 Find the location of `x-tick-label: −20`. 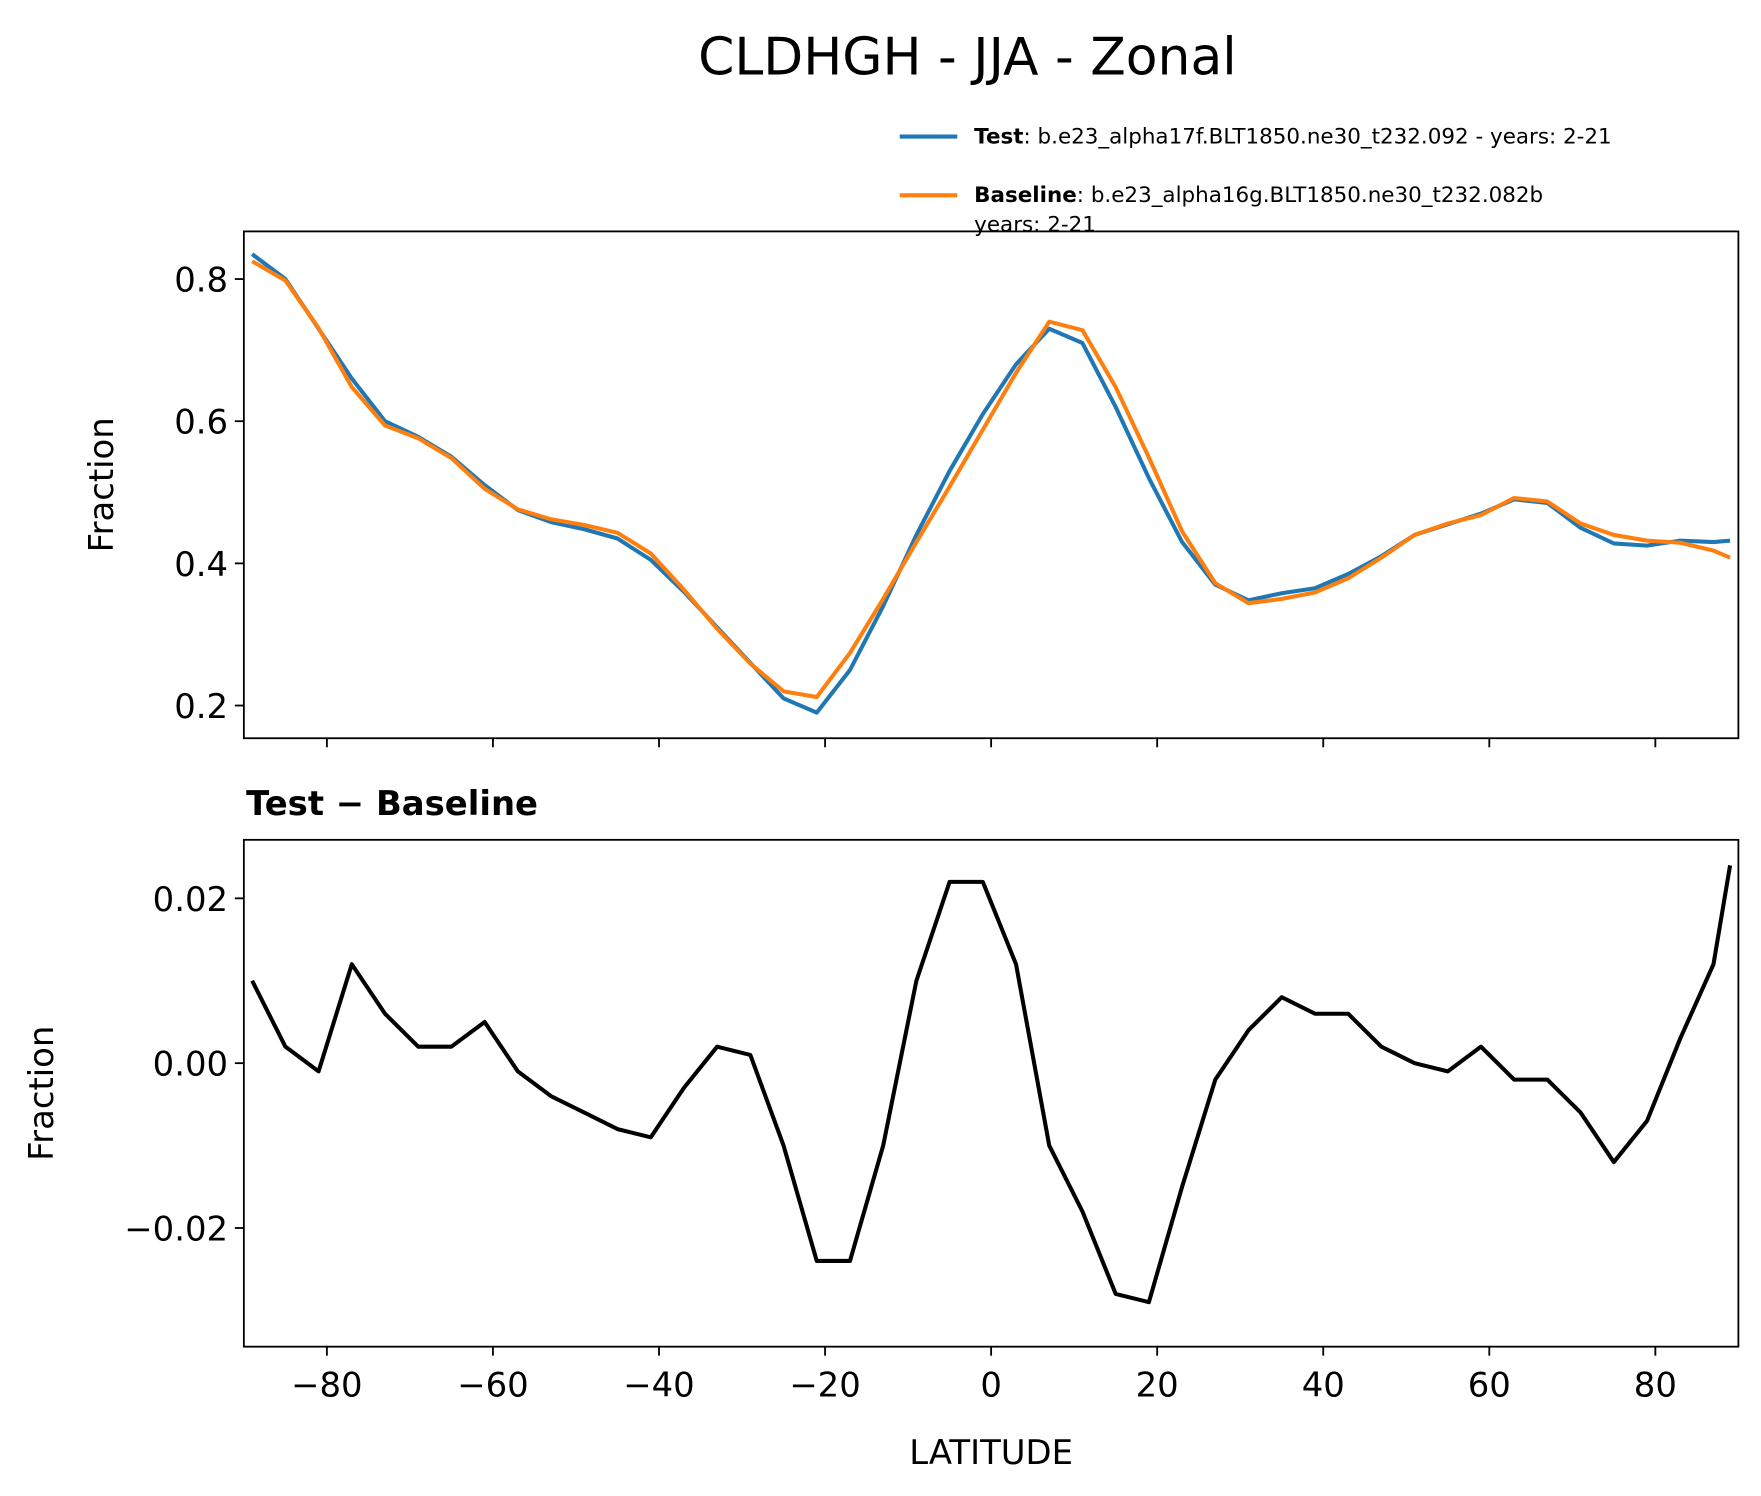

x-tick-label: −20 is located at coordinates (824, 1384).